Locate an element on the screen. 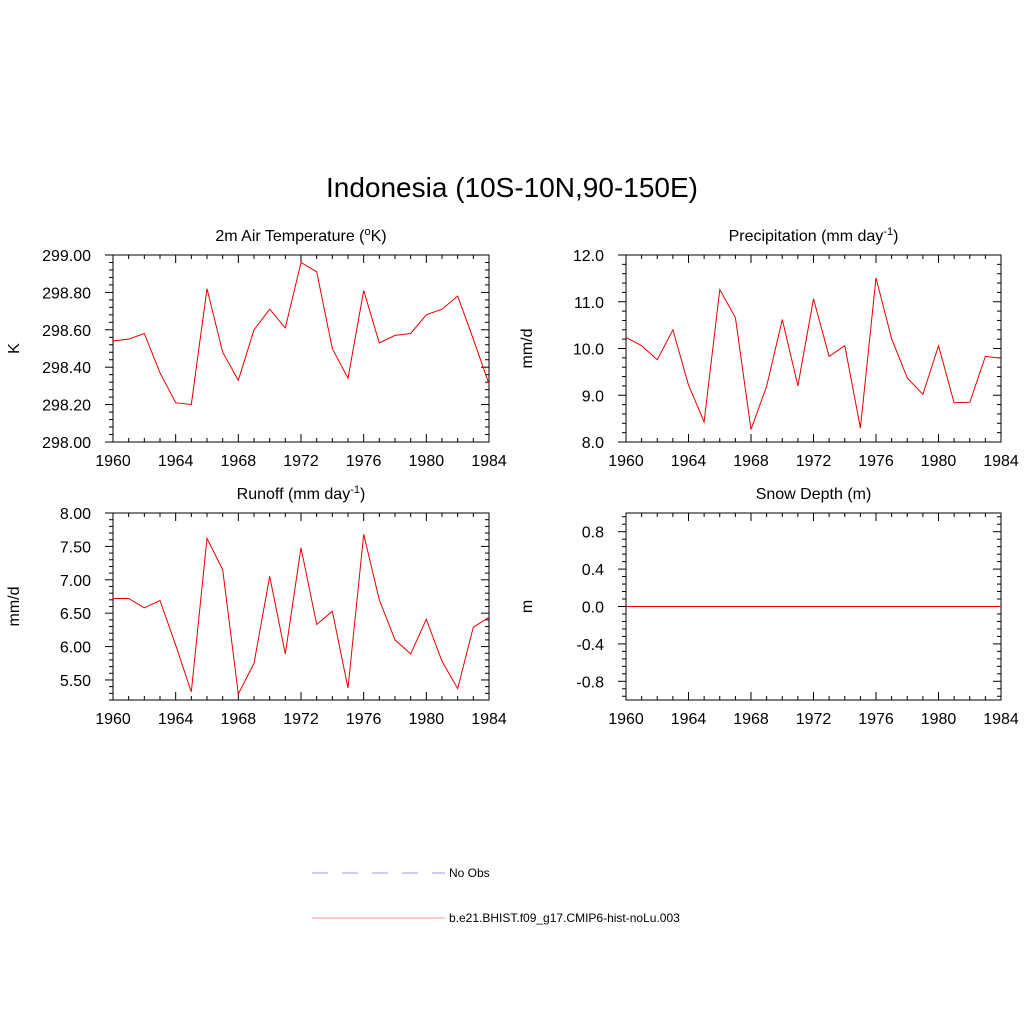 This screenshot has height=1024, width=1024. panel-title-main: 2m Air Temperature ( is located at coordinates (290, 236).